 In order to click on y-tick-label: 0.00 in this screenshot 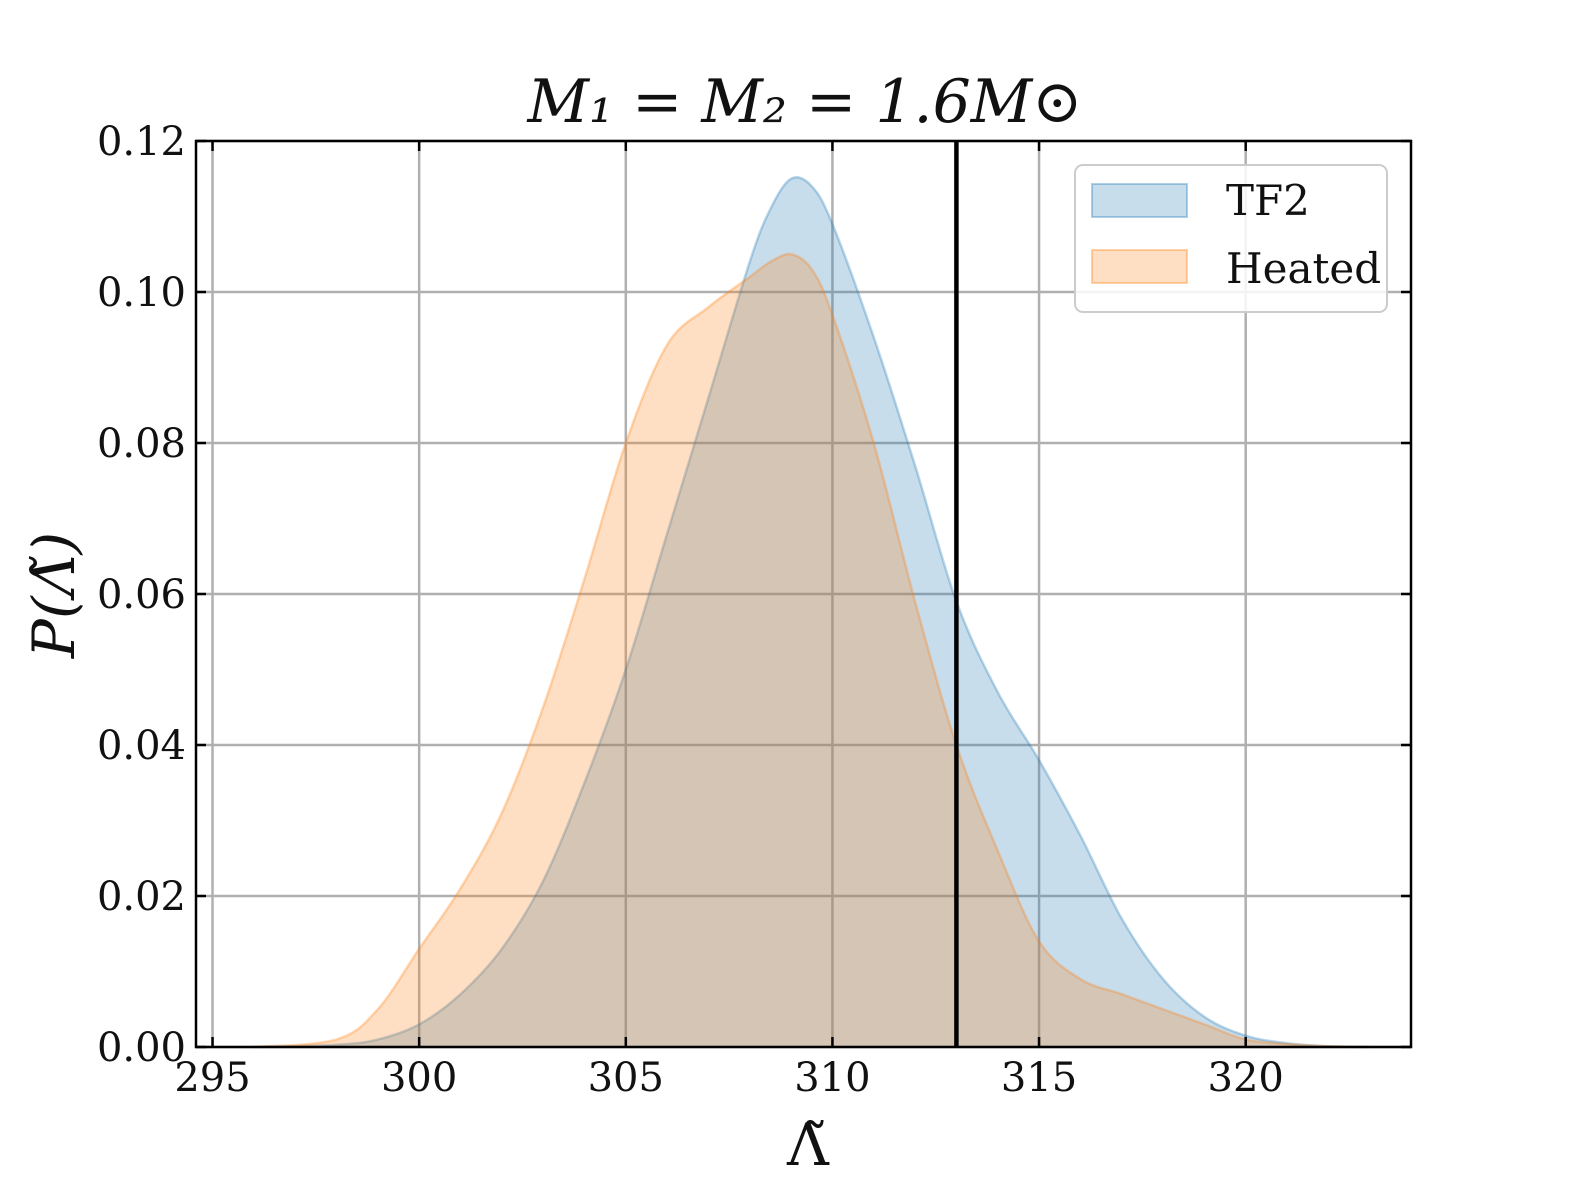, I will do `click(141, 1048)`.